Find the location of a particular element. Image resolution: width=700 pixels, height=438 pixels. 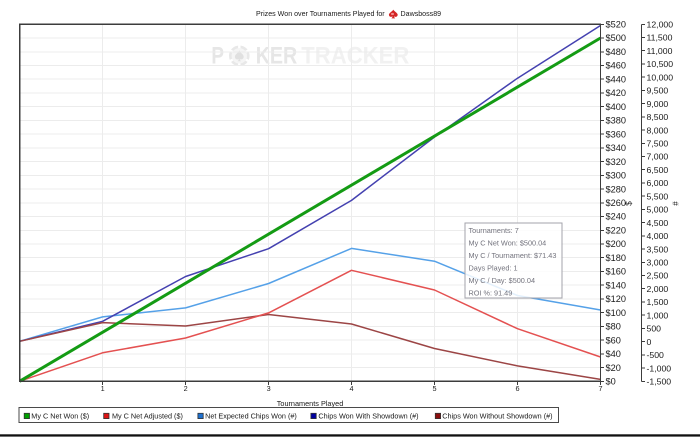

svg-text:Prizes Won over Tournaments Pl: Prizes Won over Tournaments Played for is located at coordinates (320, 14).